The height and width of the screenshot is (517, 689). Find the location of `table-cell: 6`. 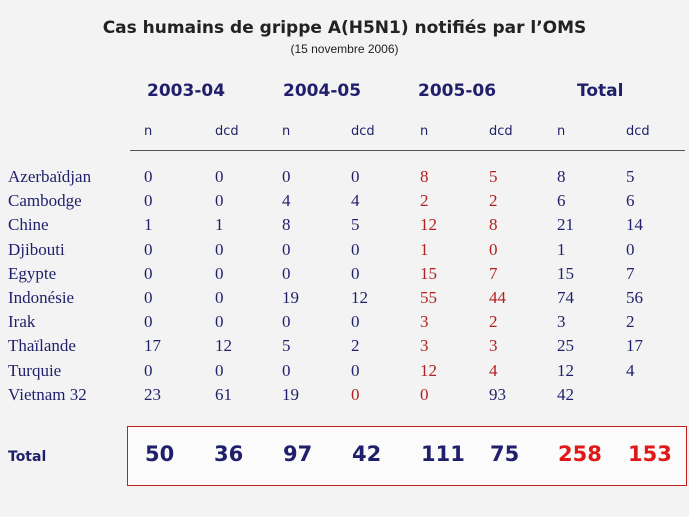

table-cell: 6 is located at coordinates (630, 201).